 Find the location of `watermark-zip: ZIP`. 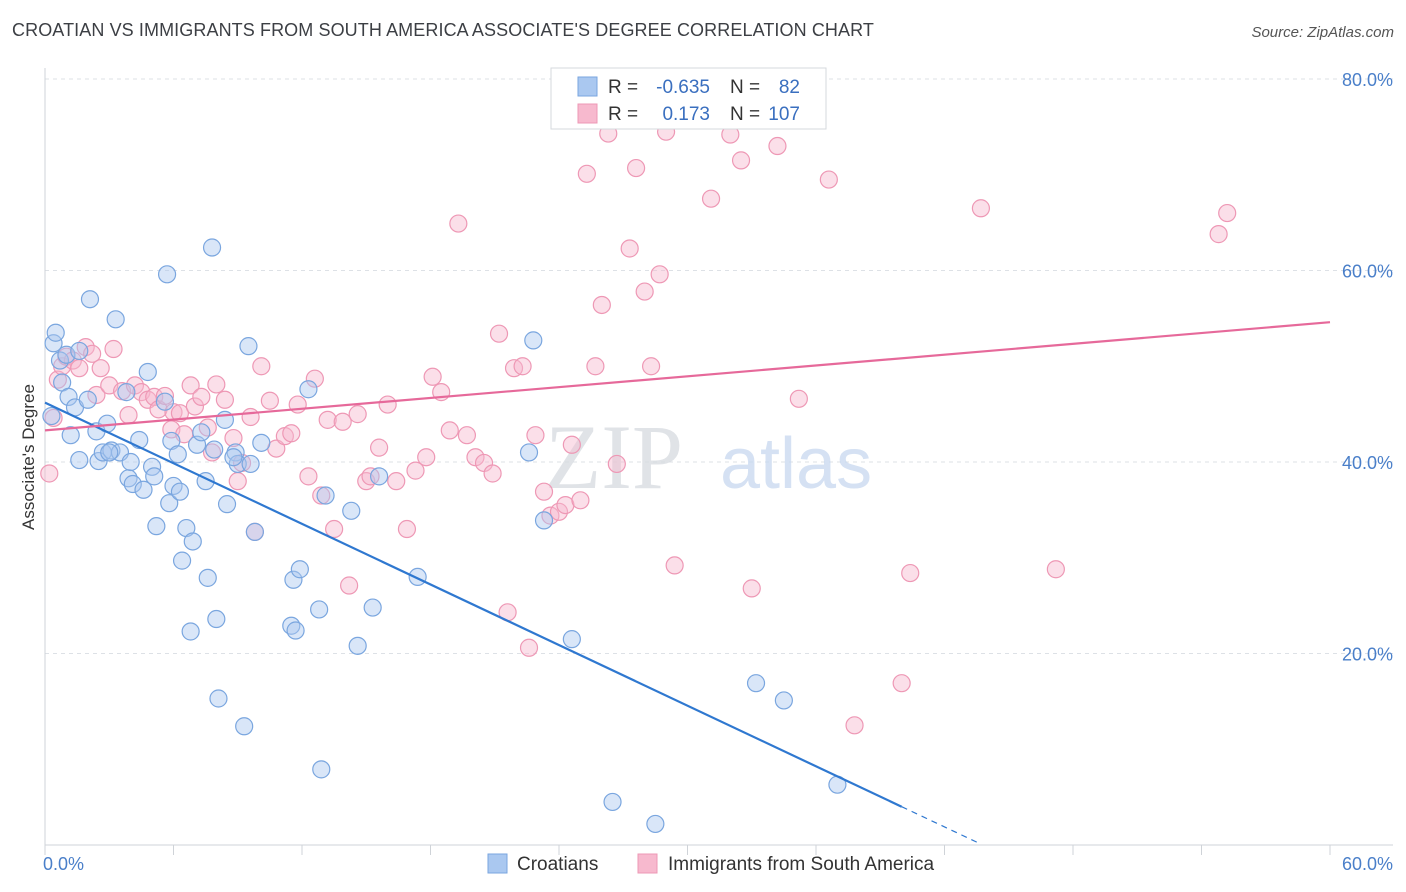

watermark-zip: ZIP is located at coordinates (614, 457).